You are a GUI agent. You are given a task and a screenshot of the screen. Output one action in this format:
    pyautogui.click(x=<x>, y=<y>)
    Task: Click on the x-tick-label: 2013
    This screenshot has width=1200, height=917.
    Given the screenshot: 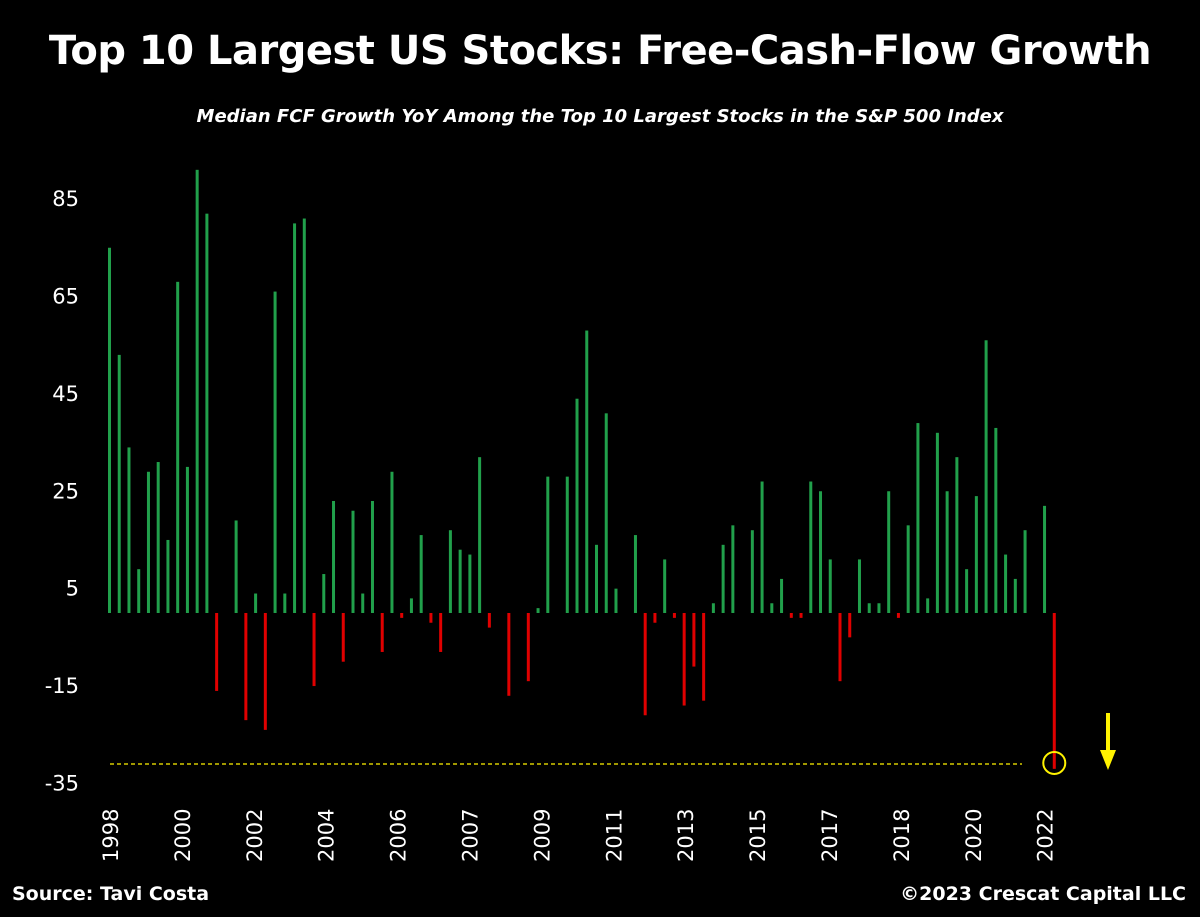 What is the action you would take?
    pyautogui.click(x=686, y=835)
    